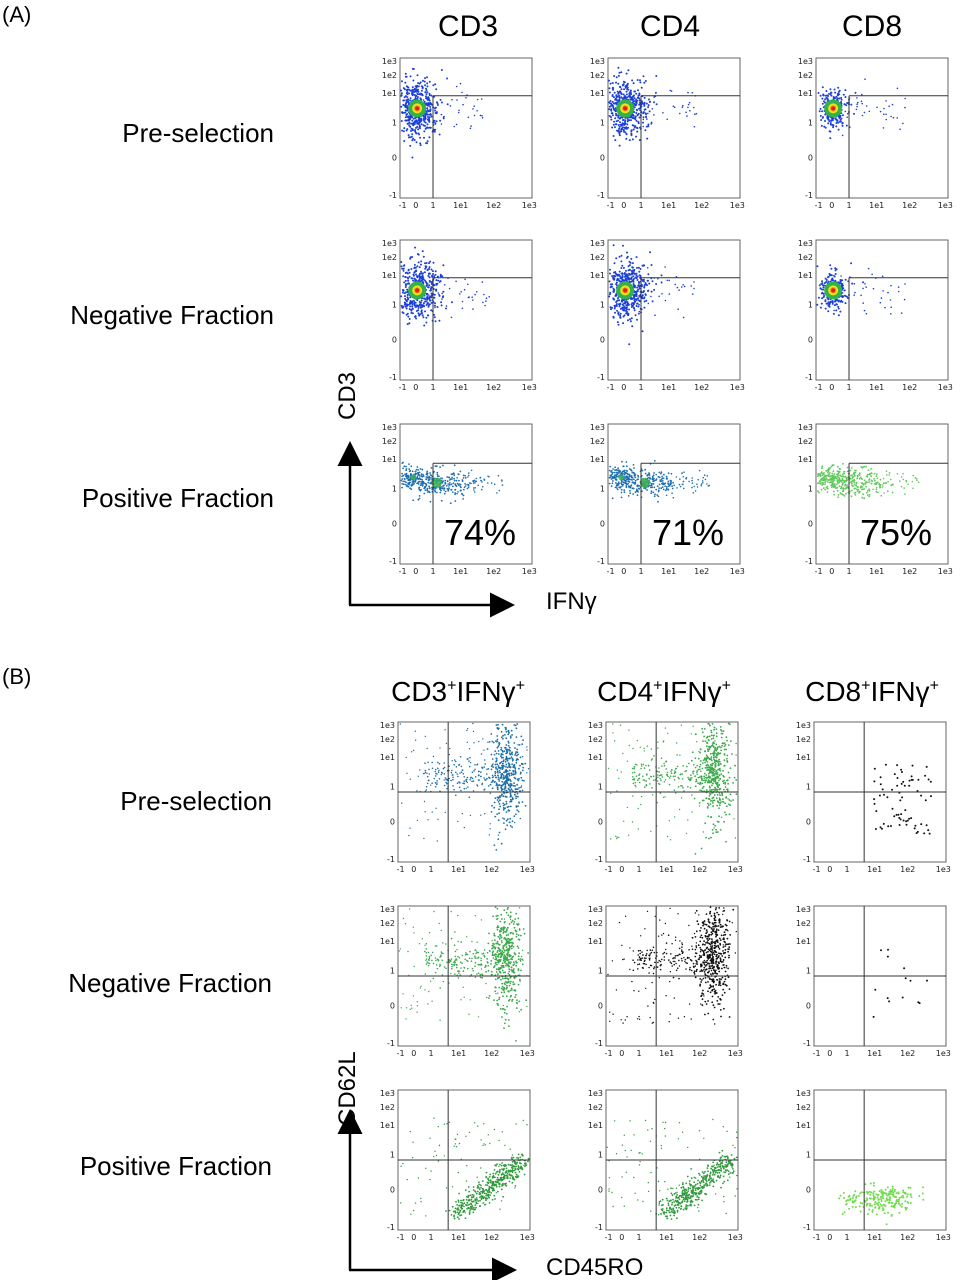 The height and width of the screenshot is (1282, 960). Describe the element at coordinates (389, 243) in the screenshot. I see `y-tick-label: 1e3` at that location.